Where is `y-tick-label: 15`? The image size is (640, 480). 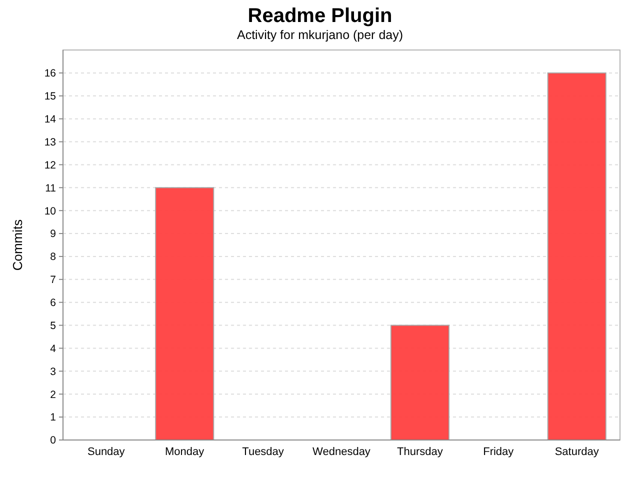
y-tick-label: 15 is located at coordinates (50, 96).